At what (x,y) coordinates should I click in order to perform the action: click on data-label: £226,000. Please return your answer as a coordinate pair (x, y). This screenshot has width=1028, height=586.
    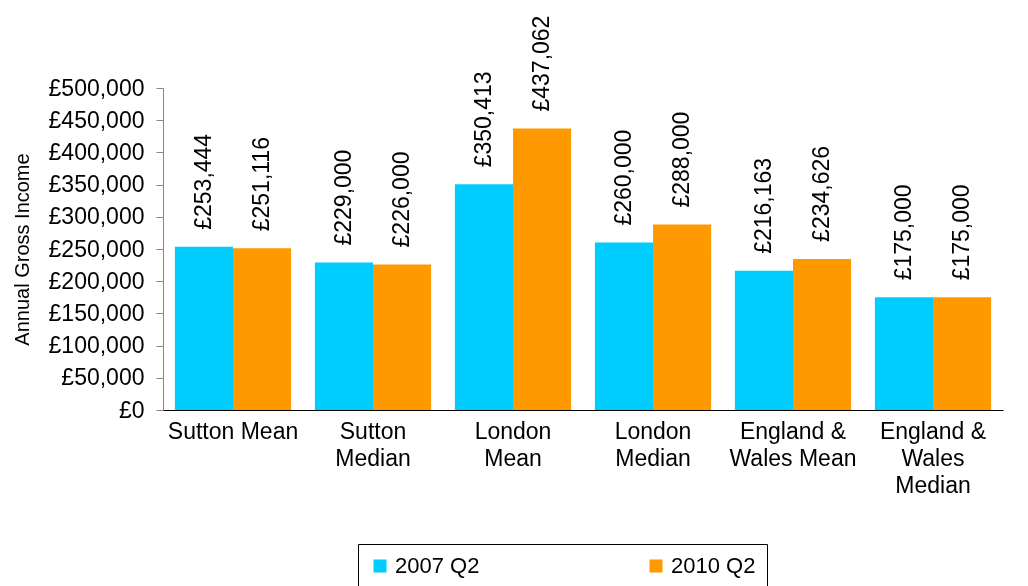
    Looking at the image, I should click on (401, 199).